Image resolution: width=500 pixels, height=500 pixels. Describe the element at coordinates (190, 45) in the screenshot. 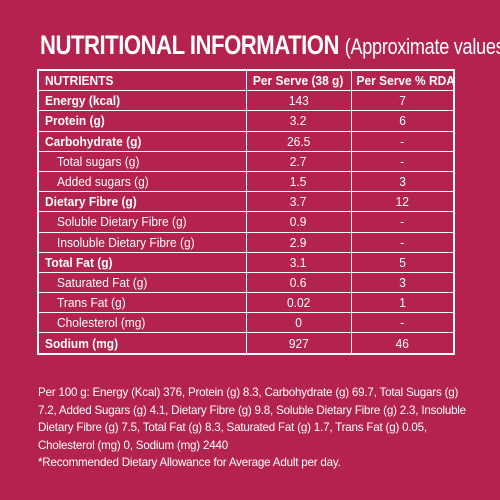

I see `title-main: NUTRITIONAL INFORMATION` at that location.